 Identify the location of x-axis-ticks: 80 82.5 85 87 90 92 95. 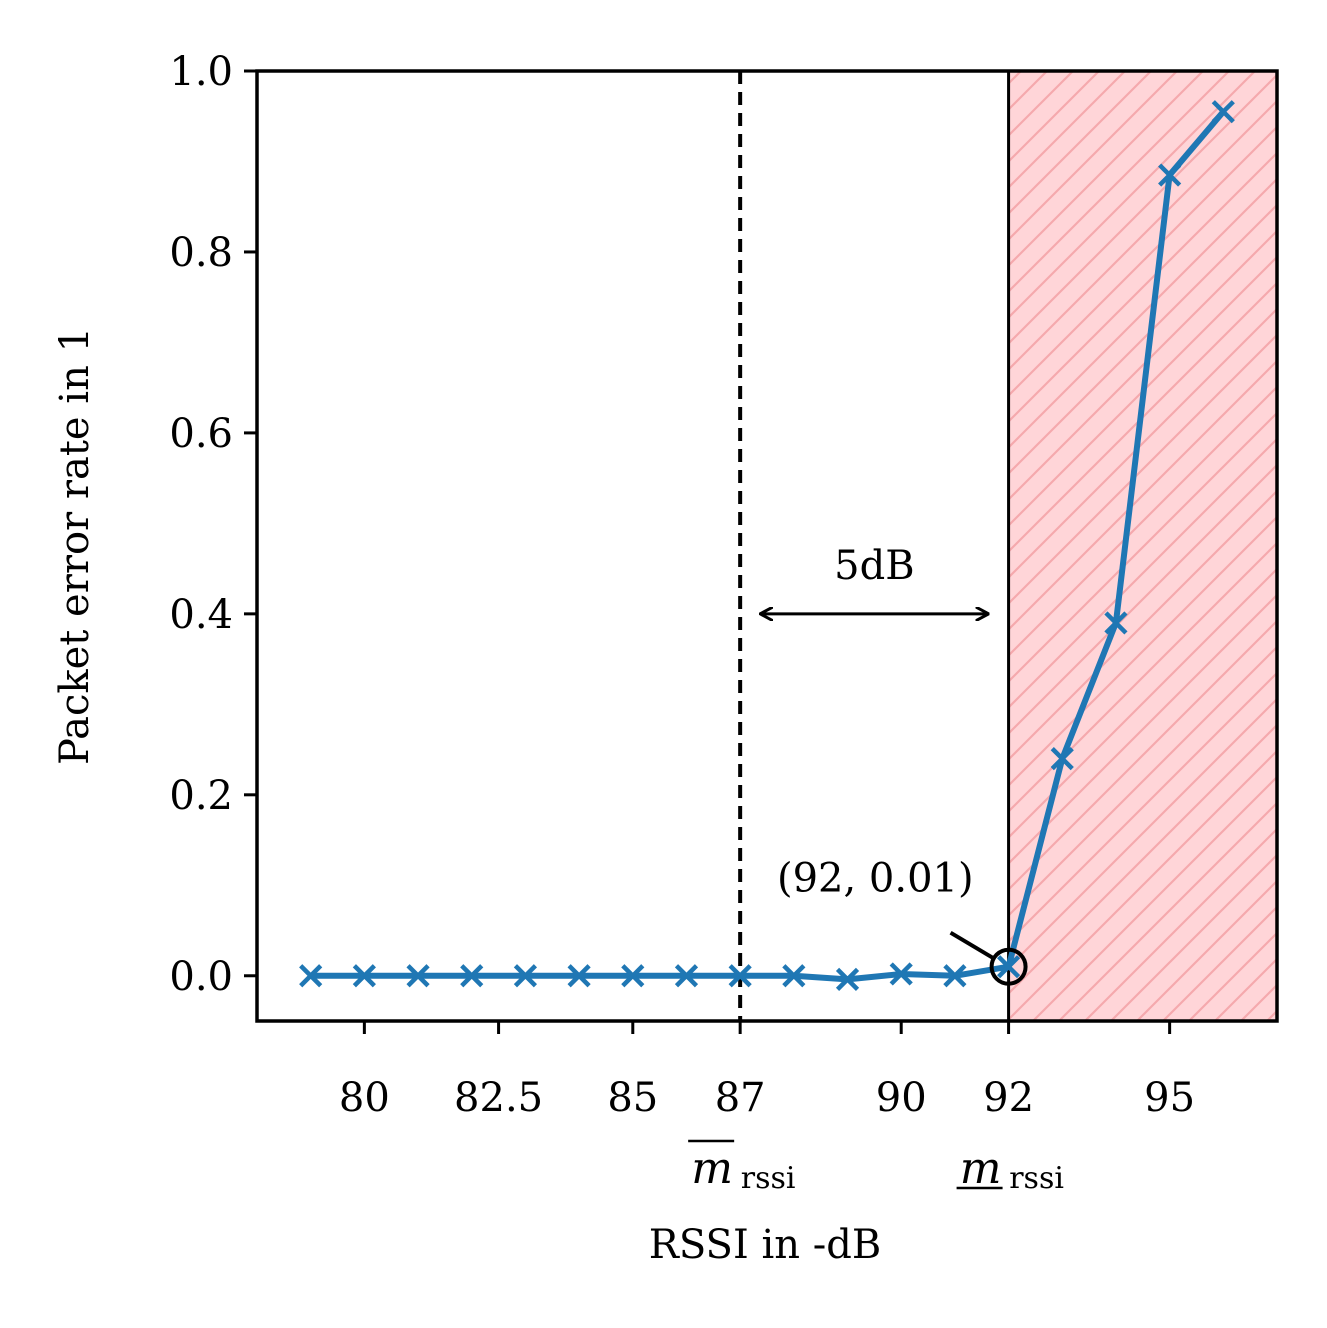
(767, 1071).